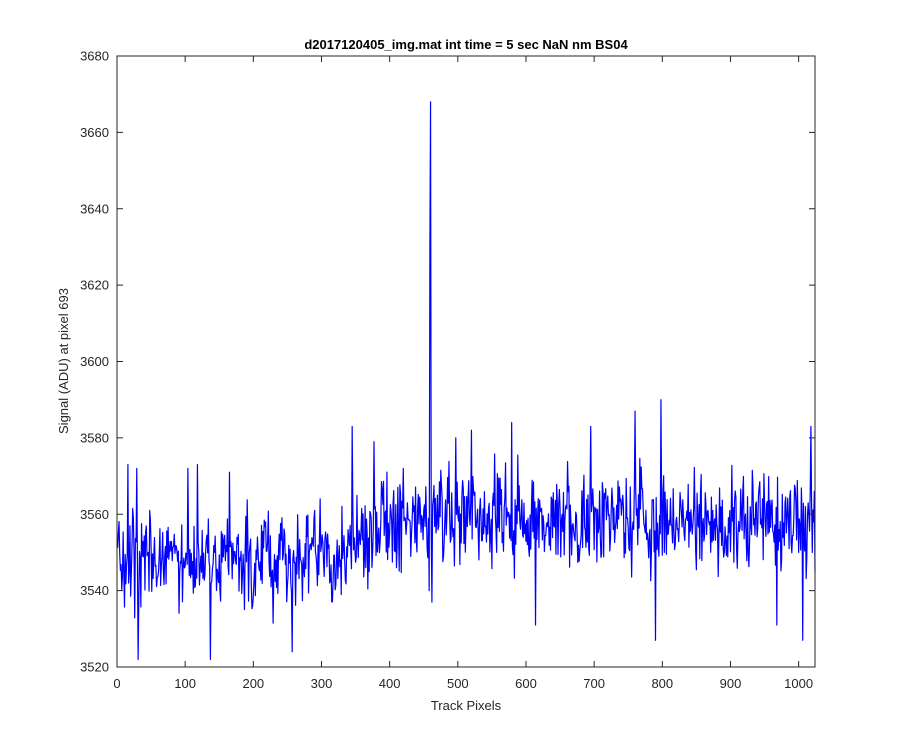 This screenshot has width=900, height=750. Describe the element at coordinates (662, 683) in the screenshot. I see `x-tick-label: 800` at that location.